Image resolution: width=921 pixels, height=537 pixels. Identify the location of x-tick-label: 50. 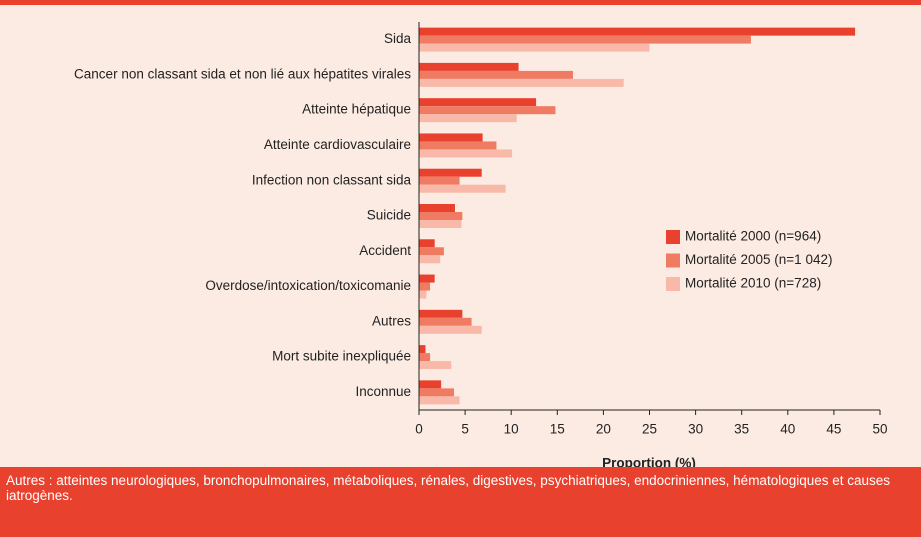
(879, 429).